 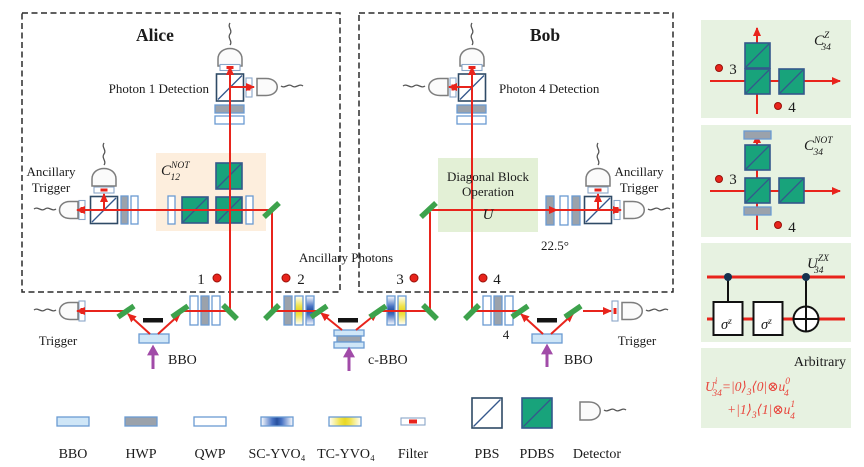 I want to click on alice-ancillary-label: Ancillary, so click(x=51, y=171).